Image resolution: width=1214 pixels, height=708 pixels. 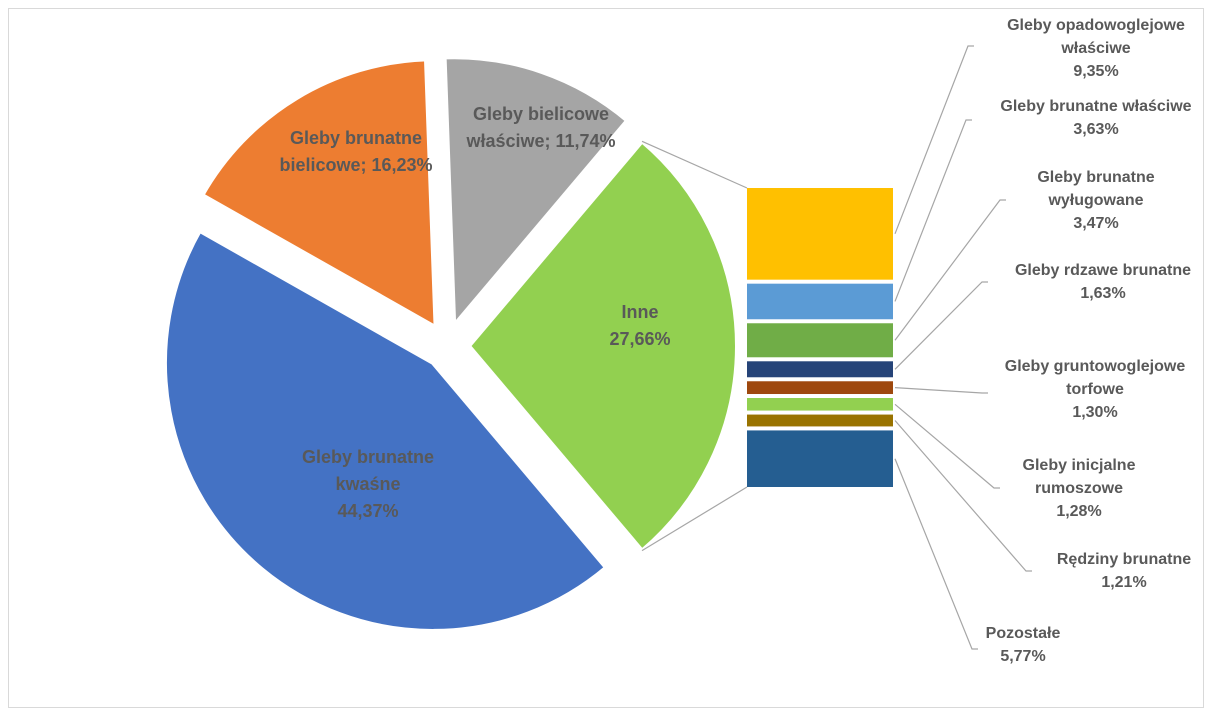 I want to click on leader-line-pozostale, so click(x=936, y=554).